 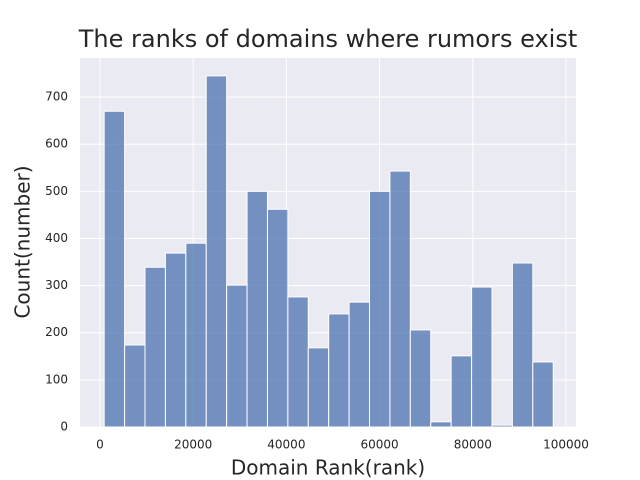 What do you see at coordinates (379, 445) in the screenshot?
I see `x-tick-label: 60000` at bounding box center [379, 445].